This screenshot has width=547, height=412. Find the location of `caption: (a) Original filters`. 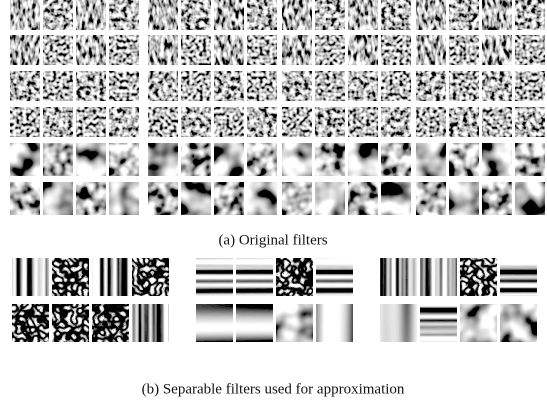

caption: (a) Original filters is located at coordinates (272, 240).